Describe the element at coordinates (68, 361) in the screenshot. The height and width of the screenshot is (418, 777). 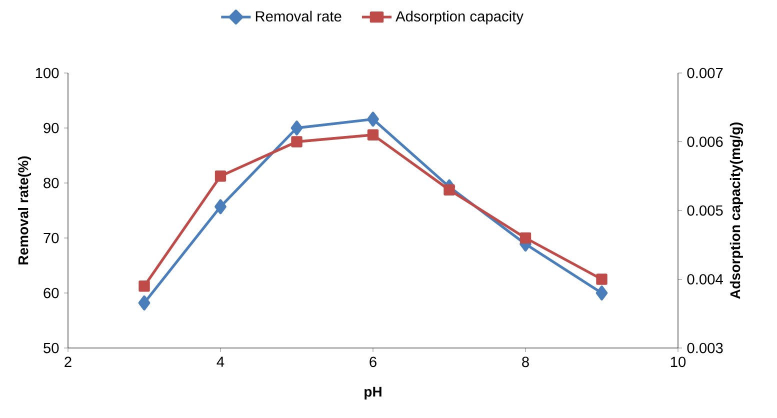
I see `x-tick-label: 2` at that location.